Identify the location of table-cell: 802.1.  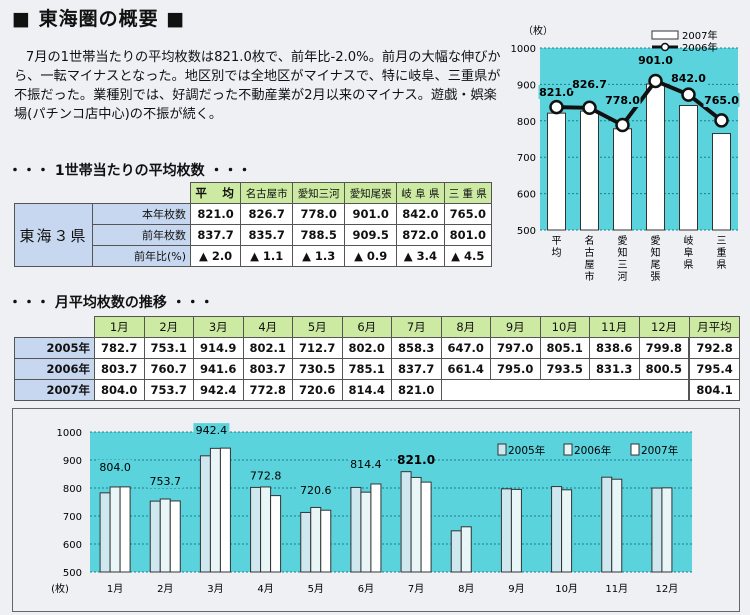
(267, 348).